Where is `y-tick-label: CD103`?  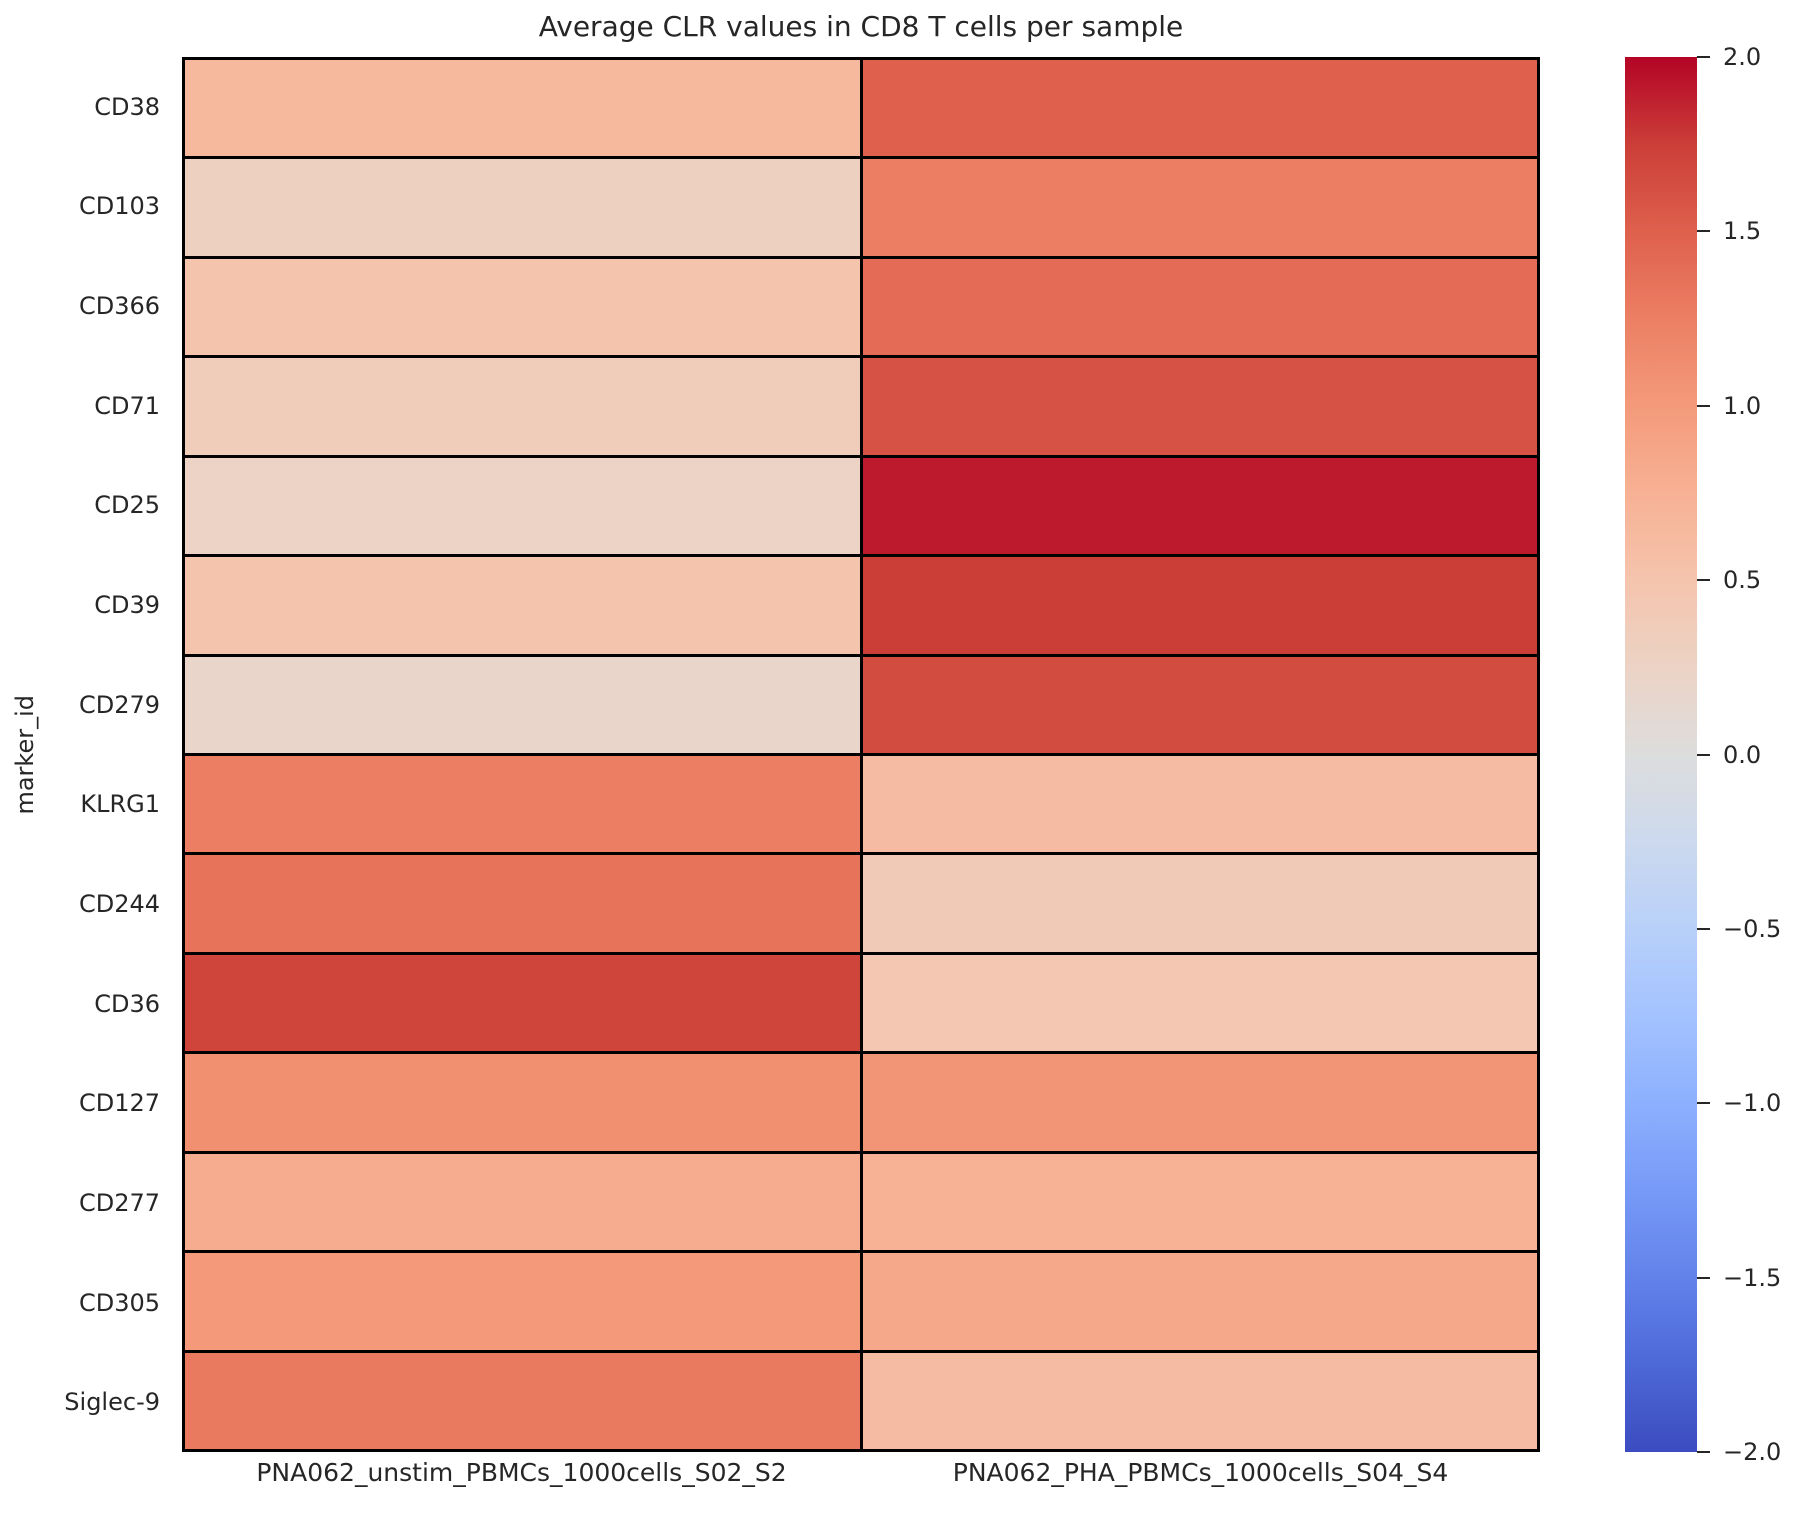 y-tick-label: CD103 is located at coordinates (119, 206).